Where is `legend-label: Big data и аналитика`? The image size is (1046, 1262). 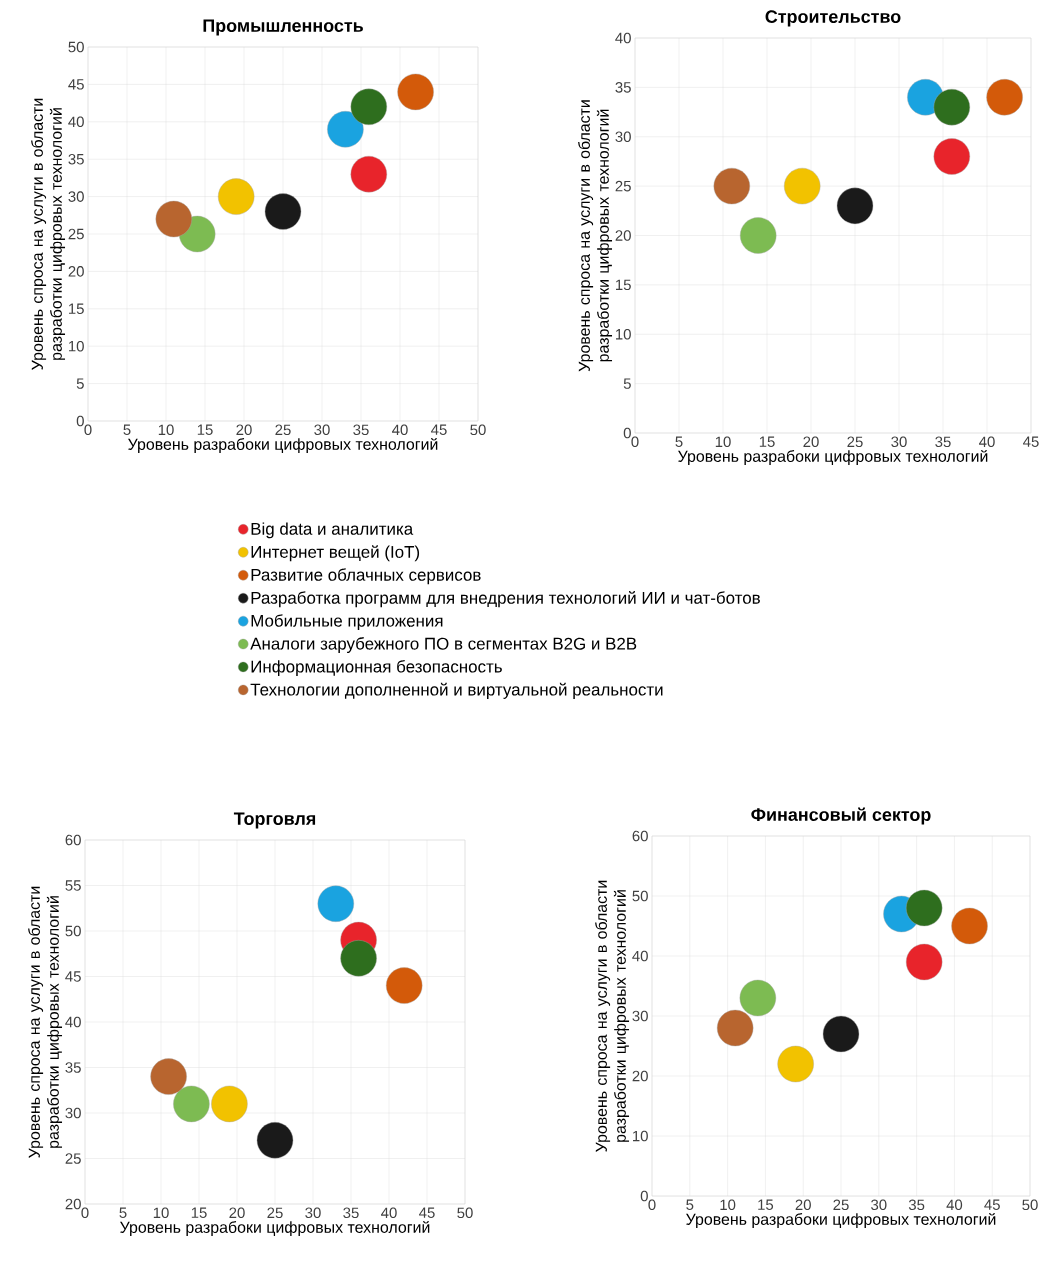
legend-label: Big data и аналитика is located at coordinates (332, 530).